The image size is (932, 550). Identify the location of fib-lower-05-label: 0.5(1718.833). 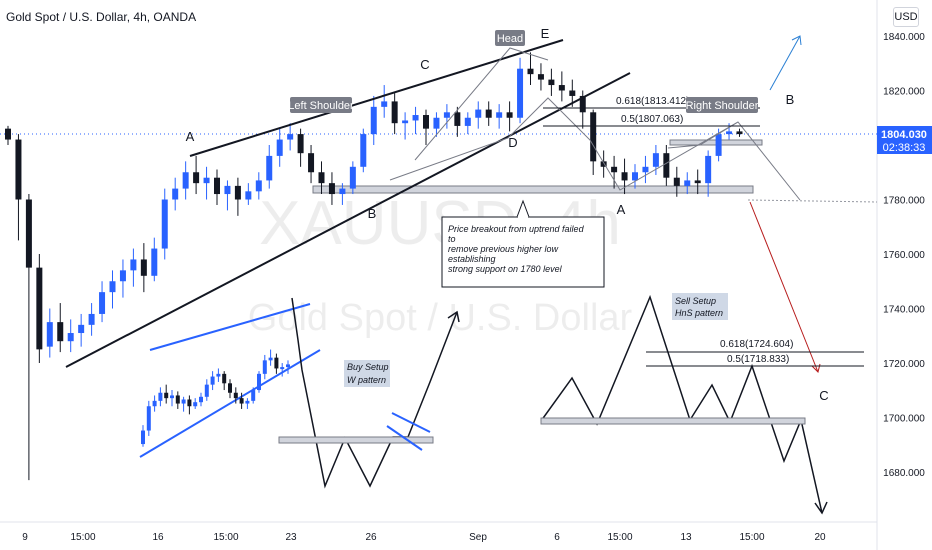
(758, 359).